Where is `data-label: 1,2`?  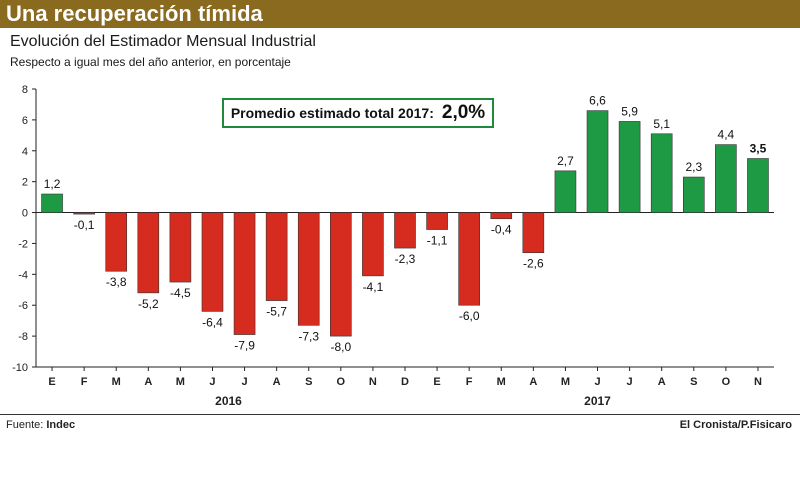 data-label: 1,2 is located at coordinates (52, 184).